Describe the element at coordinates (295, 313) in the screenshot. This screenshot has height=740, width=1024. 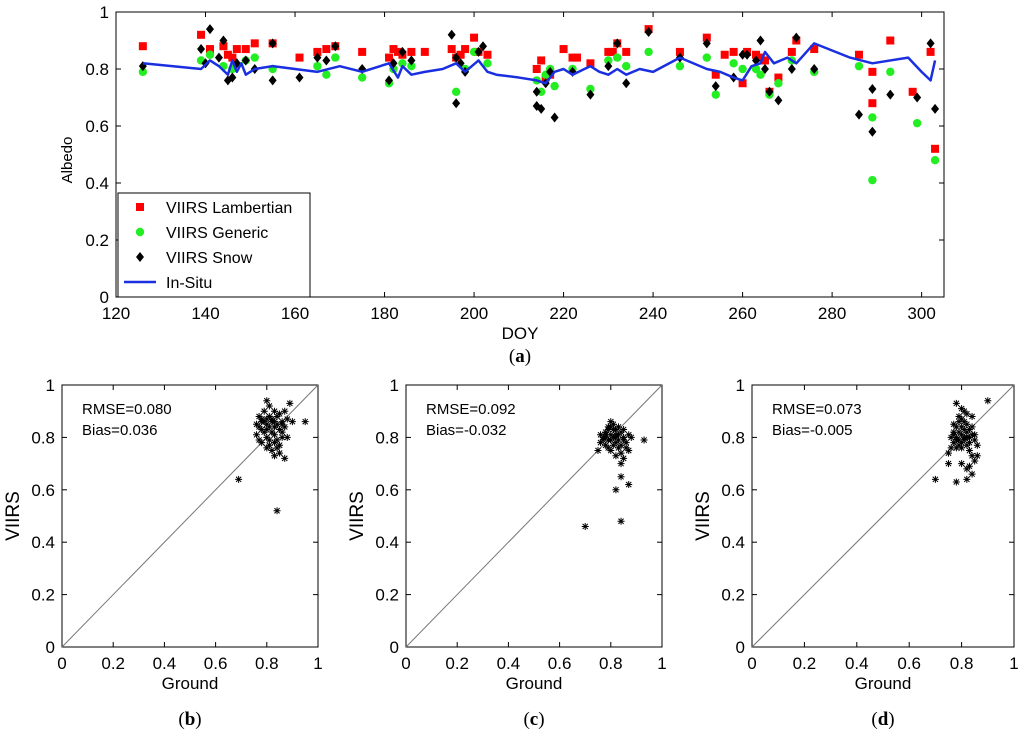
I see `x-tick-label: 160` at that location.